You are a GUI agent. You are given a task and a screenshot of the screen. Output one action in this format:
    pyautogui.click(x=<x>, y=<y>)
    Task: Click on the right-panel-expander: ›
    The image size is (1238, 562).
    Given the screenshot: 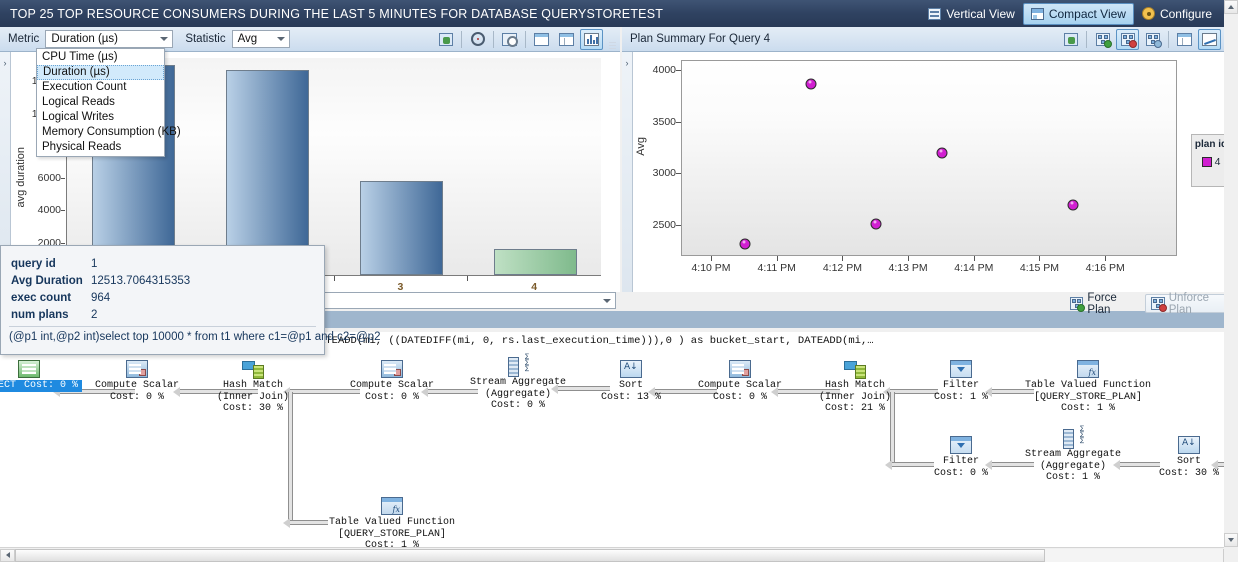 What is the action you would take?
    pyautogui.click(x=627, y=172)
    